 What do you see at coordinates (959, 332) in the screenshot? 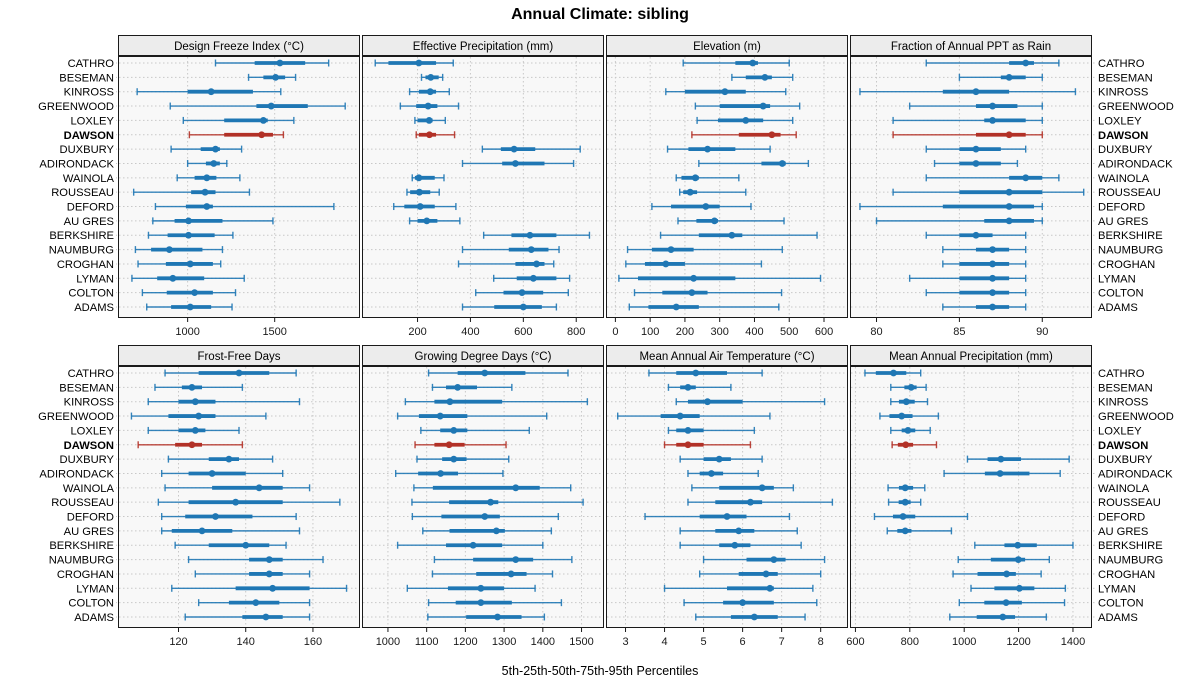
I see `x-tick-label: 85` at bounding box center [959, 332].